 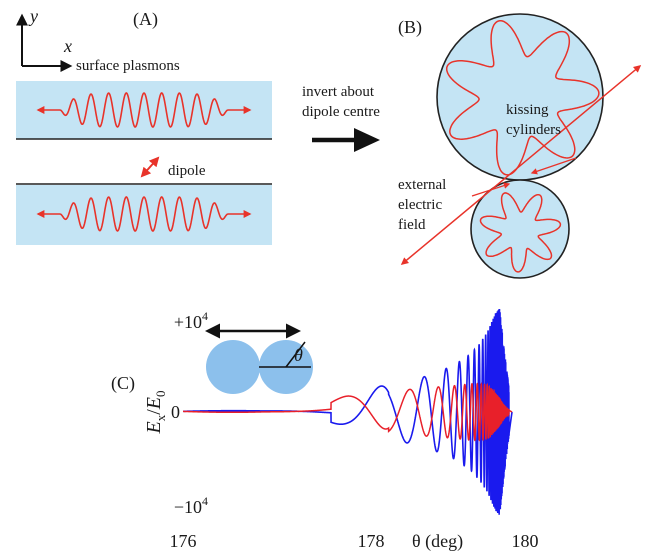 I want to click on inset-disk-left, so click(x=233, y=367).